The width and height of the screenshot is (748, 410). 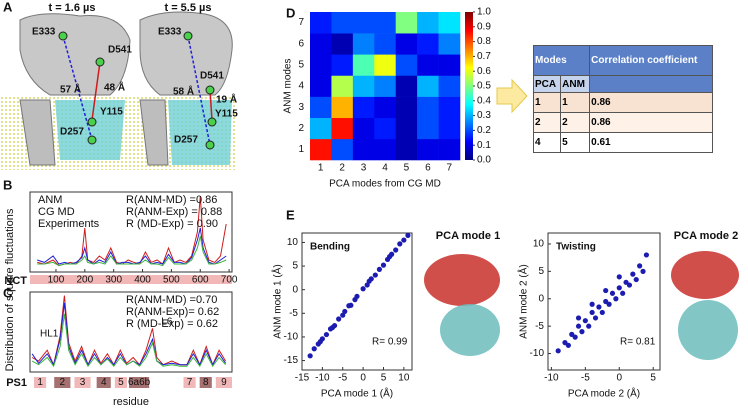 What do you see at coordinates (49, 334) in the screenshot?
I see `peak-label: HL1` at bounding box center [49, 334].